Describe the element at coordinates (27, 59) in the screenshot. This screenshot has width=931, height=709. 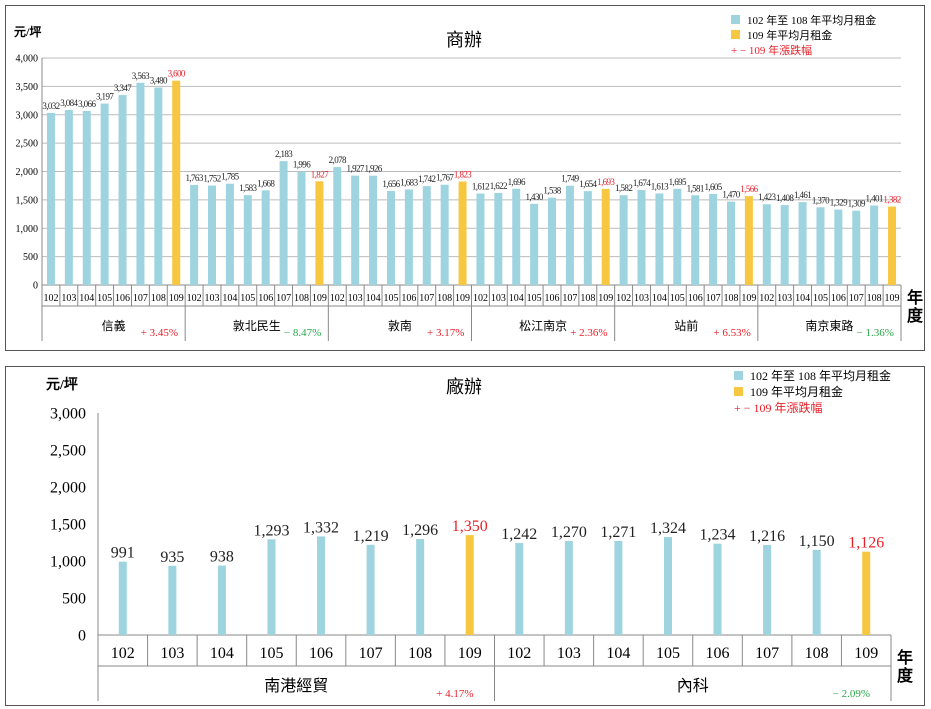
I see `y-tick-label: 4,000` at that location.